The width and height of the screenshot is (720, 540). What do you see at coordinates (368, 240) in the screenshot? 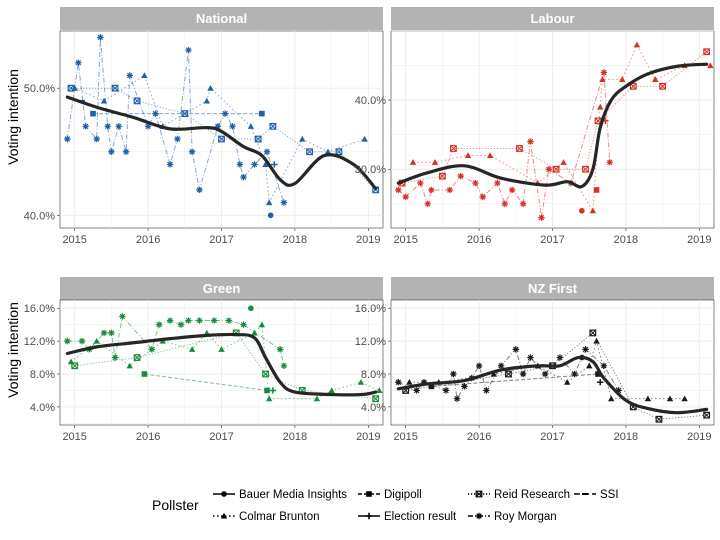
I see `x-tick-national: 2019` at bounding box center [368, 240].